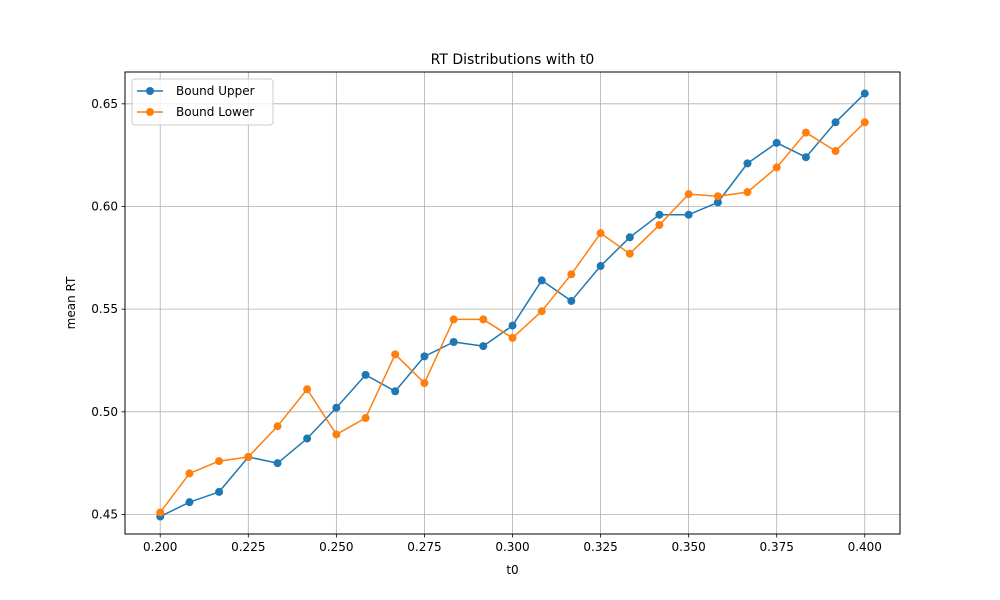 The image size is (1000, 600). What do you see at coordinates (104, 309) in the screenshot?
I see `y-tick-label: 0.55` at bounding box center [104, 309].